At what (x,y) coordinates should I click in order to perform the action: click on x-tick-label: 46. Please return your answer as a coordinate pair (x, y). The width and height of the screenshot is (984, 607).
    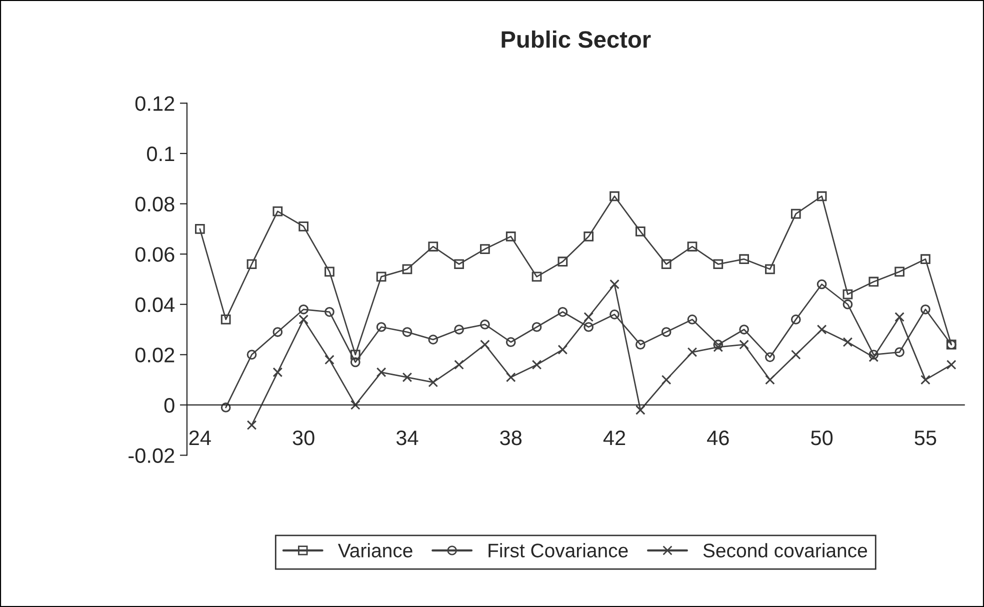
    Looking at the image, I should click on (718, 438).